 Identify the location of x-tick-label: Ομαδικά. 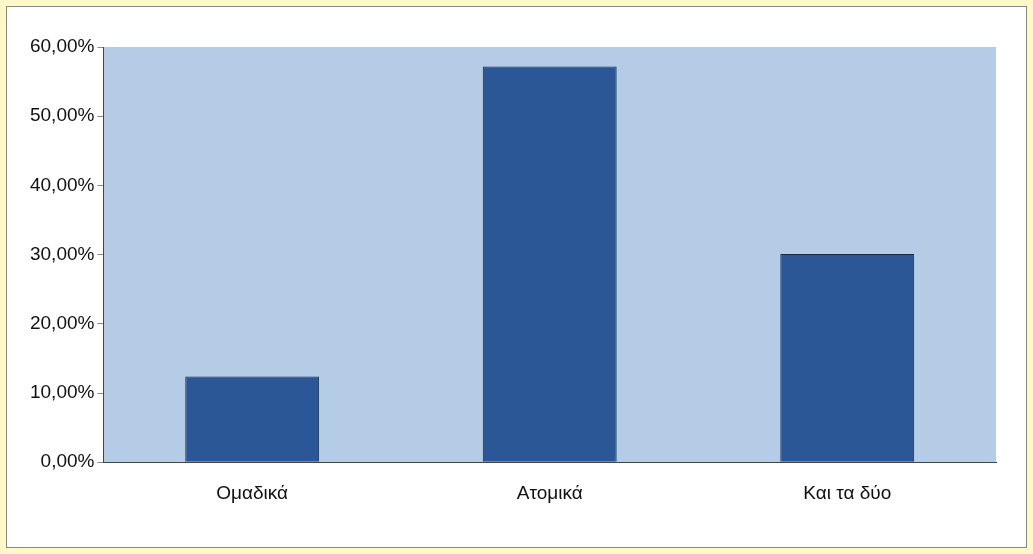
(252, 492).